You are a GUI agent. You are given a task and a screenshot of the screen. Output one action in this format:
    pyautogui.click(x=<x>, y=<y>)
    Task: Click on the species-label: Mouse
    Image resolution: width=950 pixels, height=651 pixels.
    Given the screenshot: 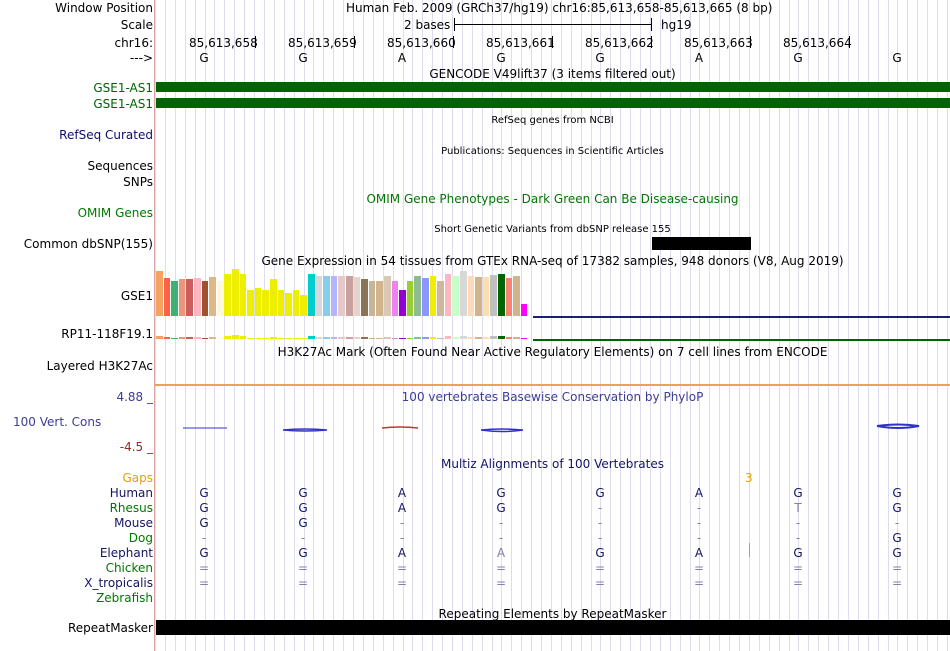 What is the action you would take?
    pyautogui.click(x=133, y=523)
    